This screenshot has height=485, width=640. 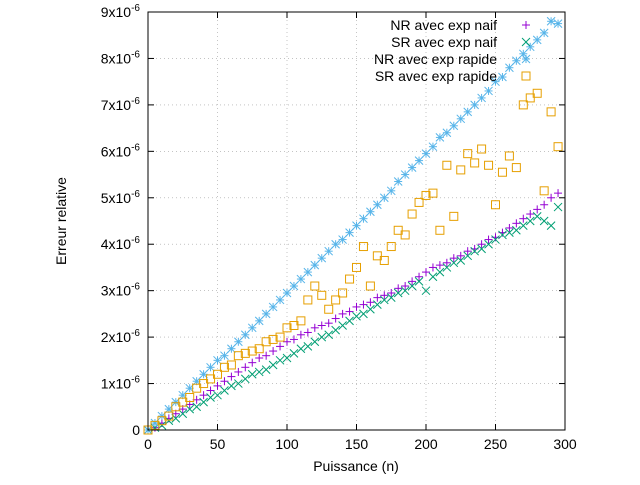 What do you see at coordinates (121, 336) in the screenshot?
I see `y-tick-label: 2x10⁻⁶` at bounding box center [121, 336].